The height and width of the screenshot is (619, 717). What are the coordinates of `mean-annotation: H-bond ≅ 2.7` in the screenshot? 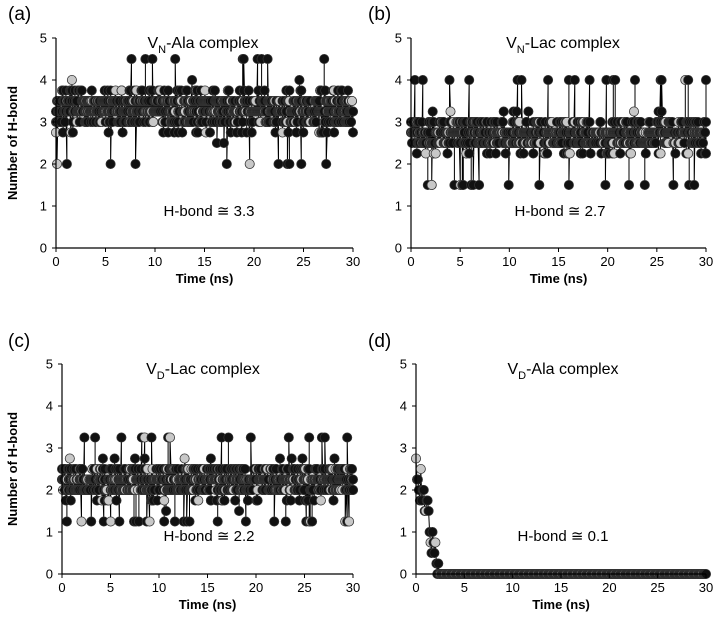 It's located at (560, 211).